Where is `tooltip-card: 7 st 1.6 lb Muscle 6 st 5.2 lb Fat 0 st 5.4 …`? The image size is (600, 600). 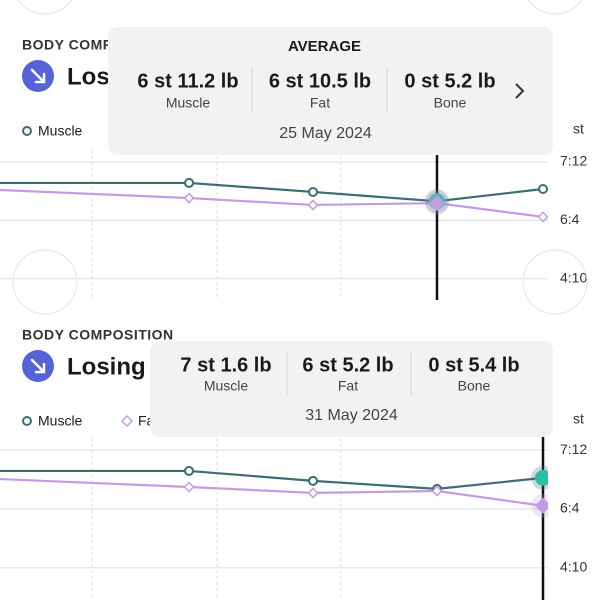
tooltip-card: 7 st 1.6 lb Muscle 6 st 5.2 lb Fat 0 st 5.4 … is located at coordinates (351, 389).